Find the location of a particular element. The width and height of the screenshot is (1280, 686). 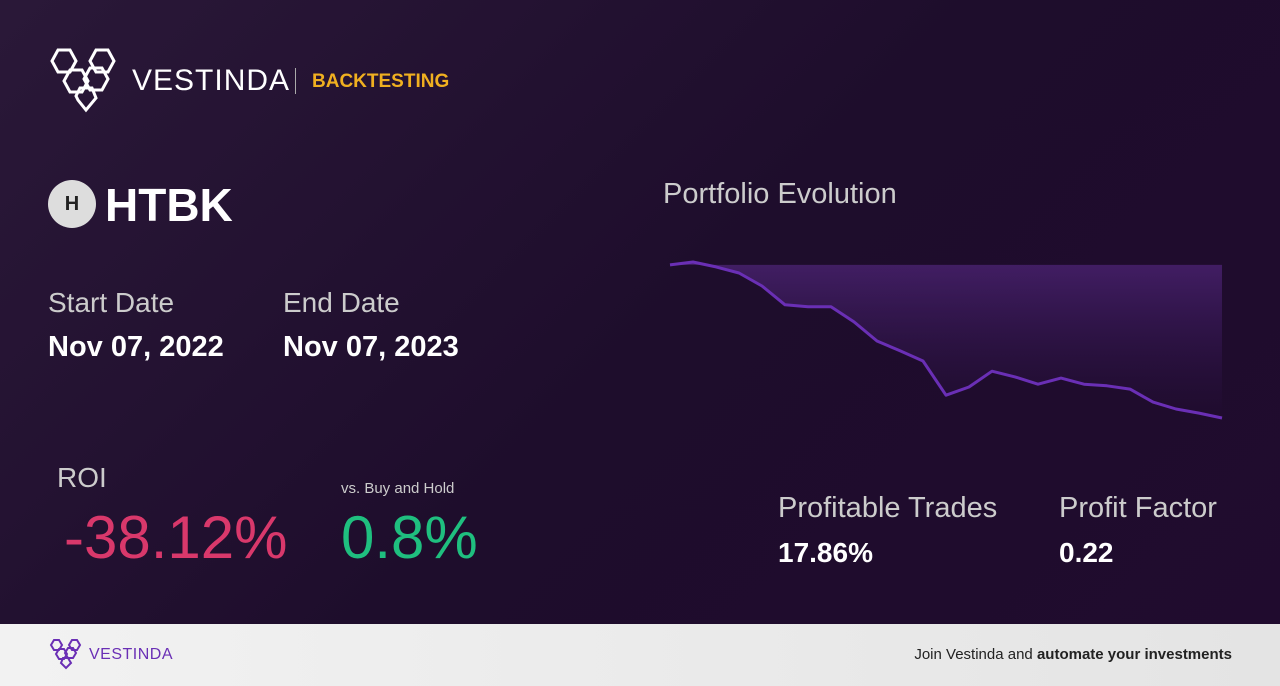

footer-text-plain: Join Vestinda and is located at coordinates (975, 654).